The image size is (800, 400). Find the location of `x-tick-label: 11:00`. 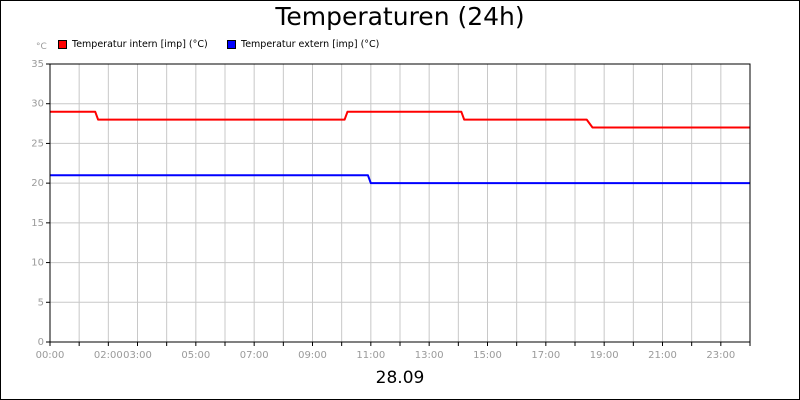

x-tick-label: 11:00 is located at coordinates (370, 355).